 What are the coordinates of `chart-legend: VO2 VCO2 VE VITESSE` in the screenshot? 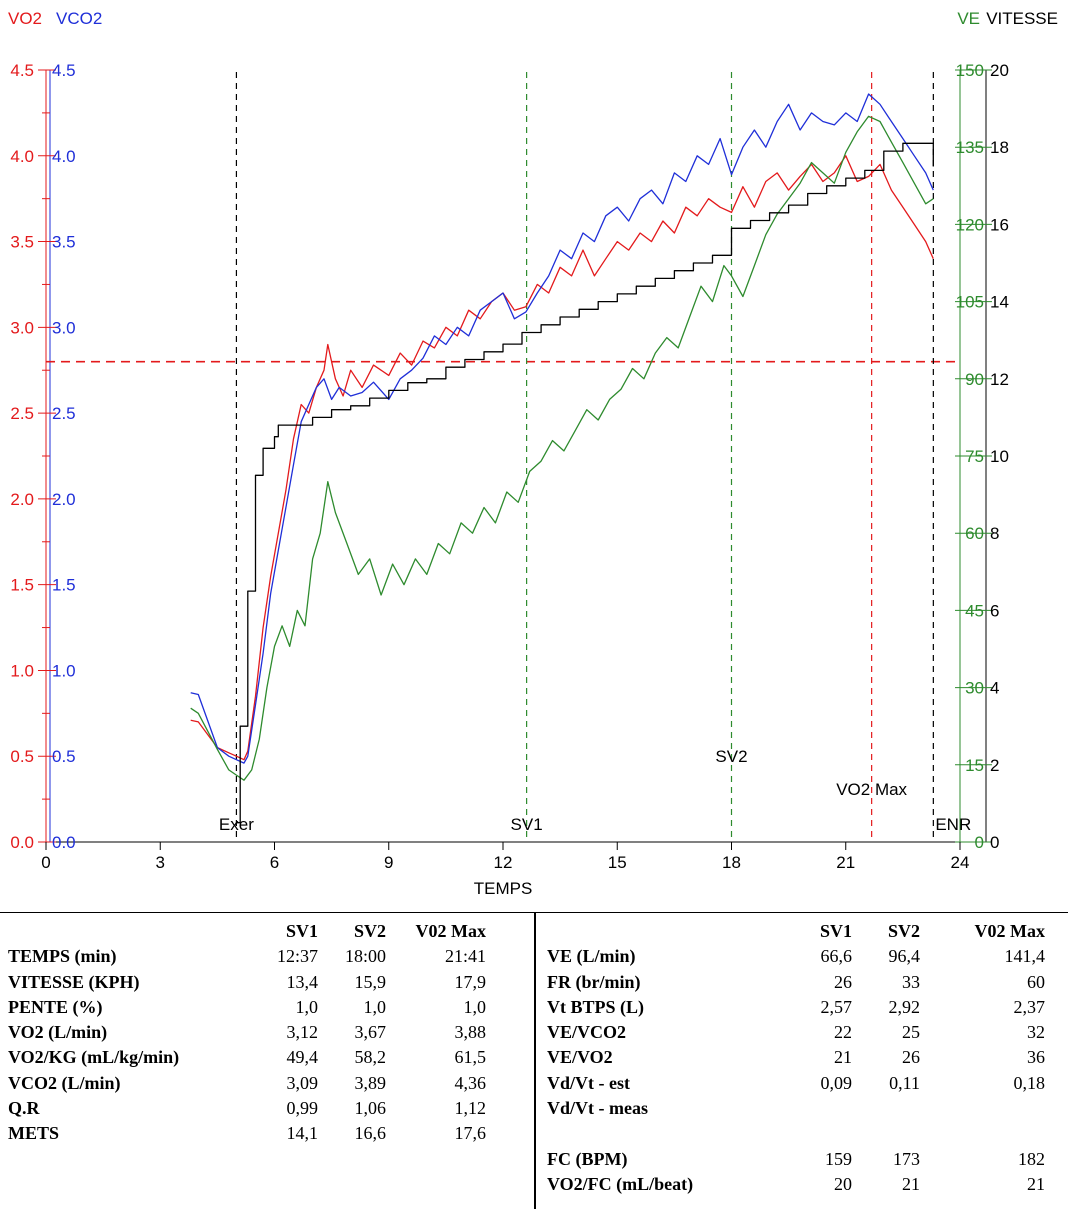 It's located at (533, 18).